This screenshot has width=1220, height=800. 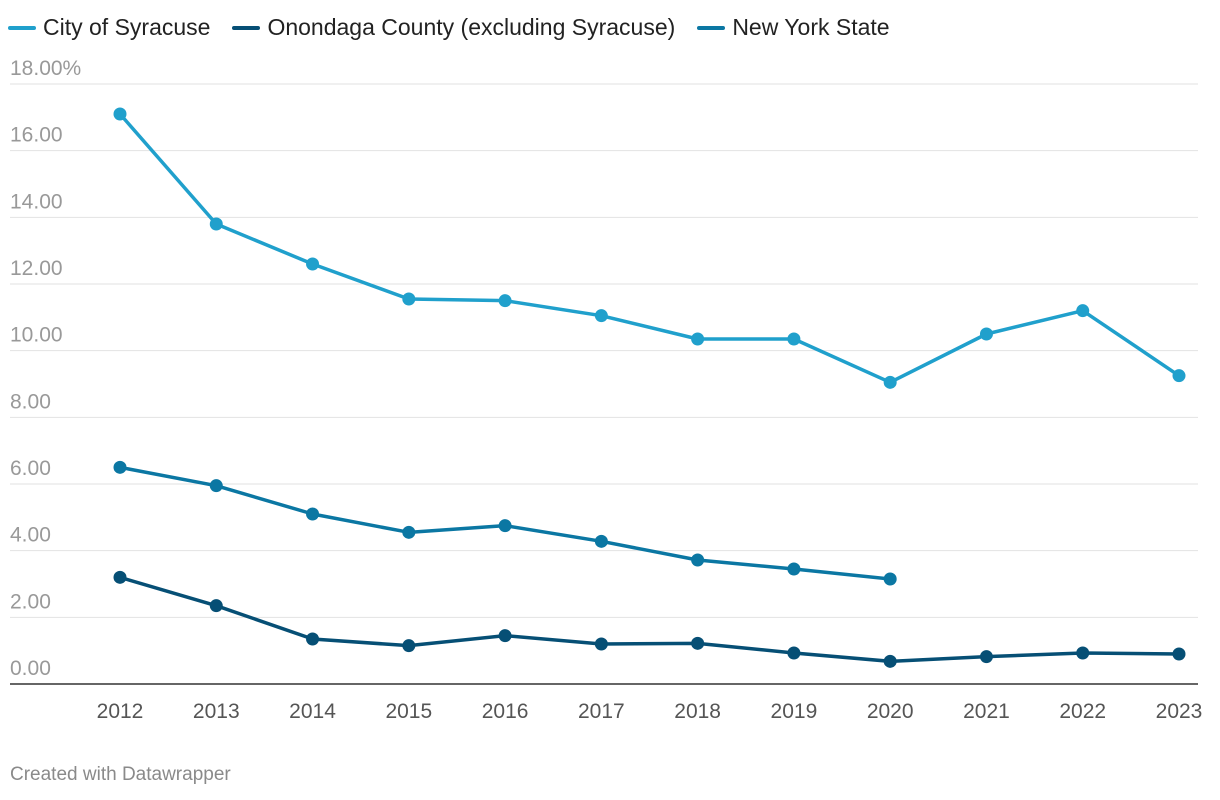 What do you see at coordinates (794, 711) in the screenshot?
I see `x-tick-label: 2019` at bounding box center [794, 711].